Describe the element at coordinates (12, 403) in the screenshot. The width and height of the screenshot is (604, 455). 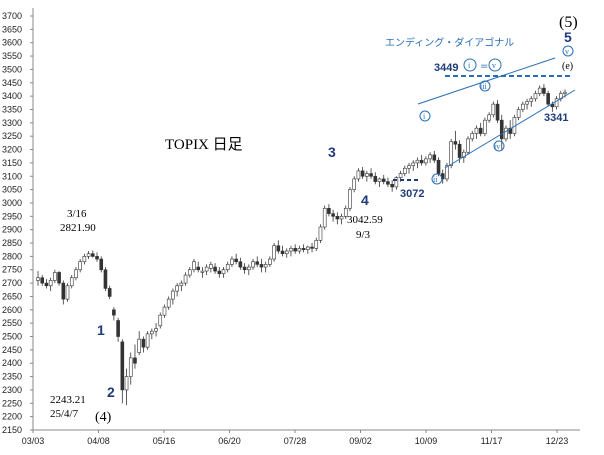
I see `y-tick-label: 2250` at that location.